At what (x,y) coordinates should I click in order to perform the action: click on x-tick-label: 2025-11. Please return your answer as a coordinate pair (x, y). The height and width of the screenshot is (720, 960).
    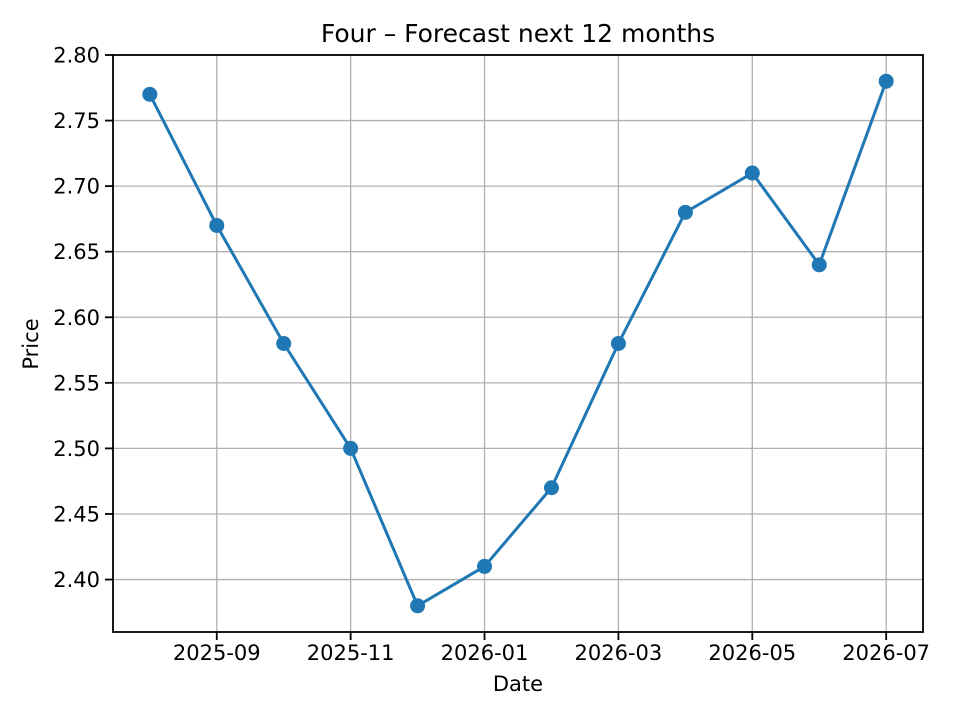
    Looking at the image, I should click on (351, 653).